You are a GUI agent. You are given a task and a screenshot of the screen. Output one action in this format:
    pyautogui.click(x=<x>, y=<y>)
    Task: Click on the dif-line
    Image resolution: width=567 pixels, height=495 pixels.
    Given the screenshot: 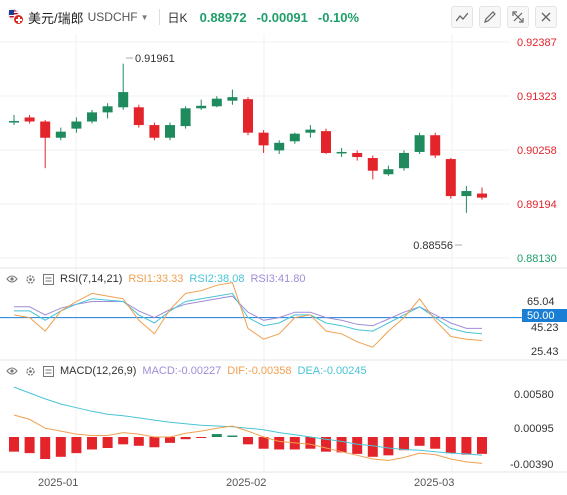 What is the action you would take?
    pyautogui.click(x=248, y=439)
    